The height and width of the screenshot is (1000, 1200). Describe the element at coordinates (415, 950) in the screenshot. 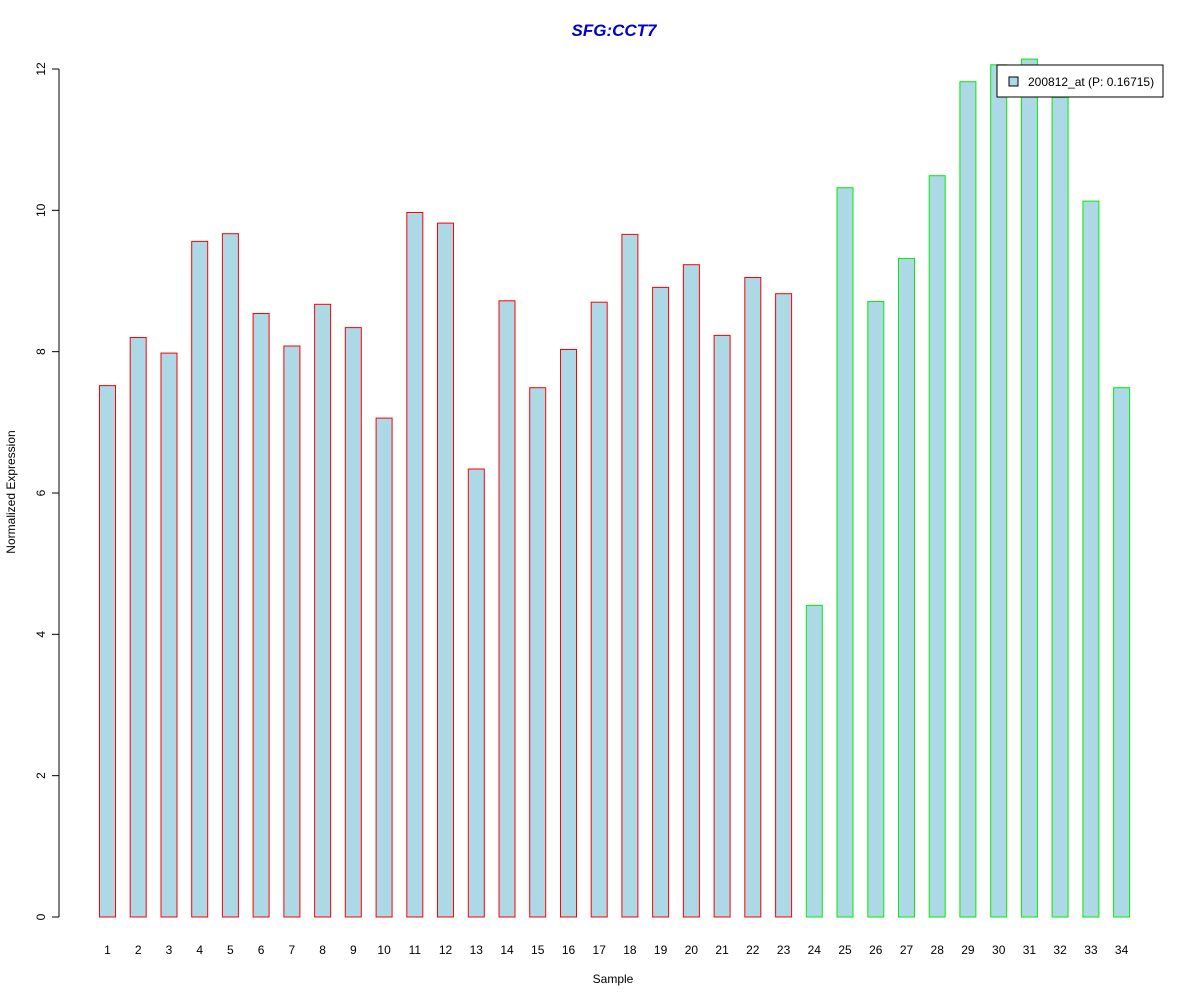

I see `x-tick-label: 11` at that location.